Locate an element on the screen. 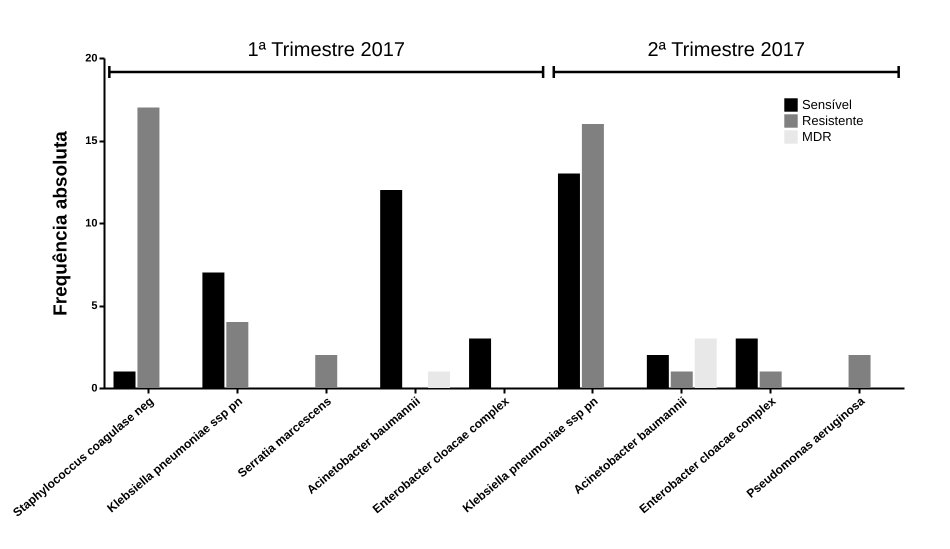 This screenshot has height=549, width=950. annotation: 2ª Trimestre 2017 is located at coordinates (726, 50).